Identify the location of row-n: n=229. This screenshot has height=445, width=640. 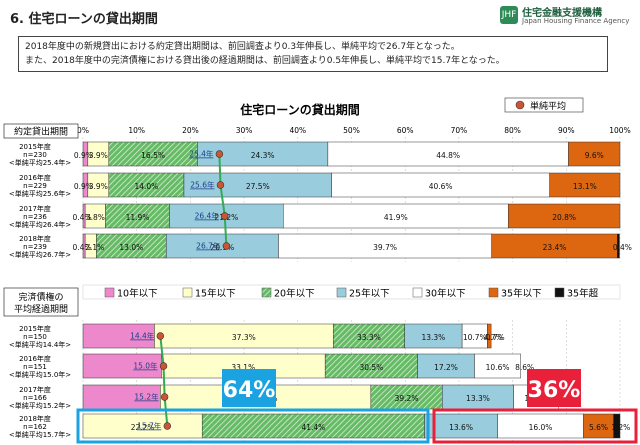
(35, 186).